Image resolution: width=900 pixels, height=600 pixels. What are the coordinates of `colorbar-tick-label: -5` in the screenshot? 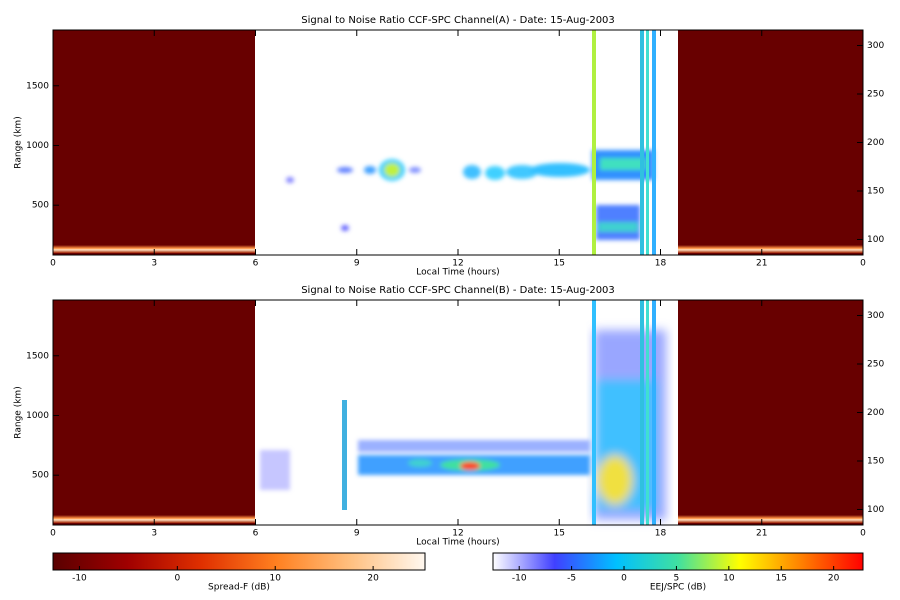 It's located at (571, 579).